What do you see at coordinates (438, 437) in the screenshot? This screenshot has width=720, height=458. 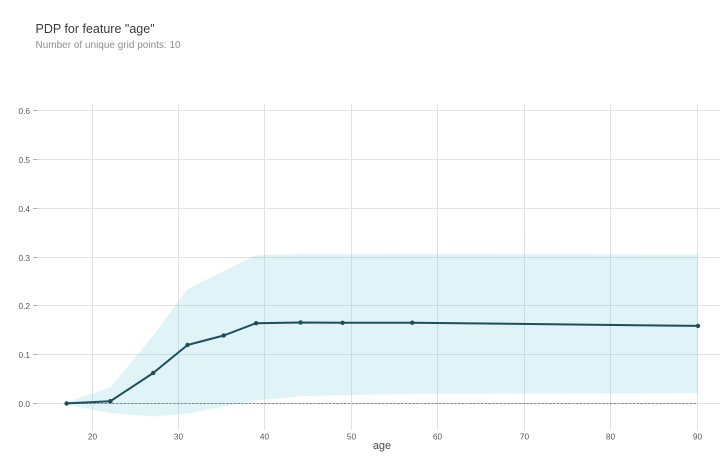 I see `svg-text: 60` at bounding box center [438, 437].